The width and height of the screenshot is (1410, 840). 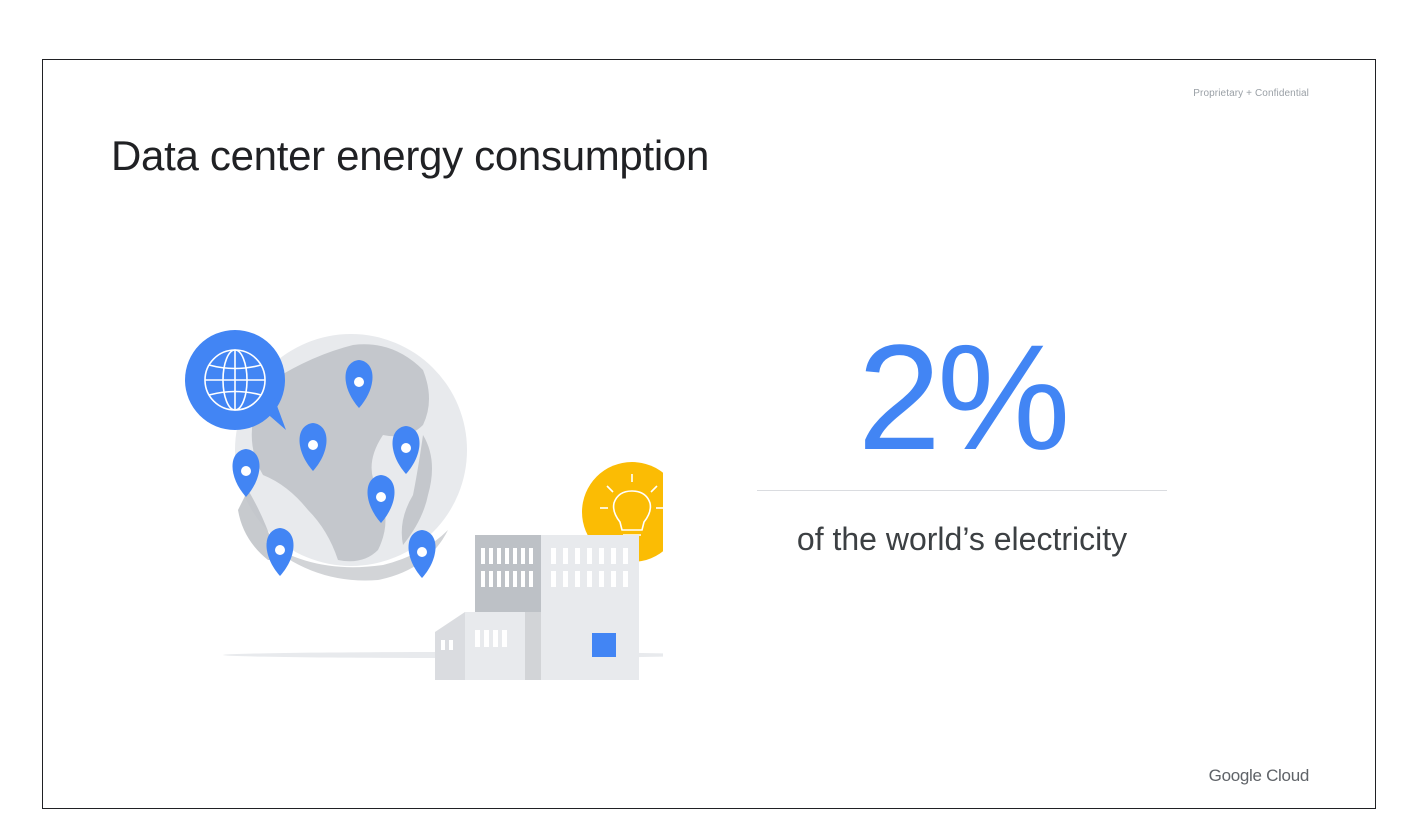 I want to click on stat-block: 2% of the world’s electricity, so click(x=962, y=440).